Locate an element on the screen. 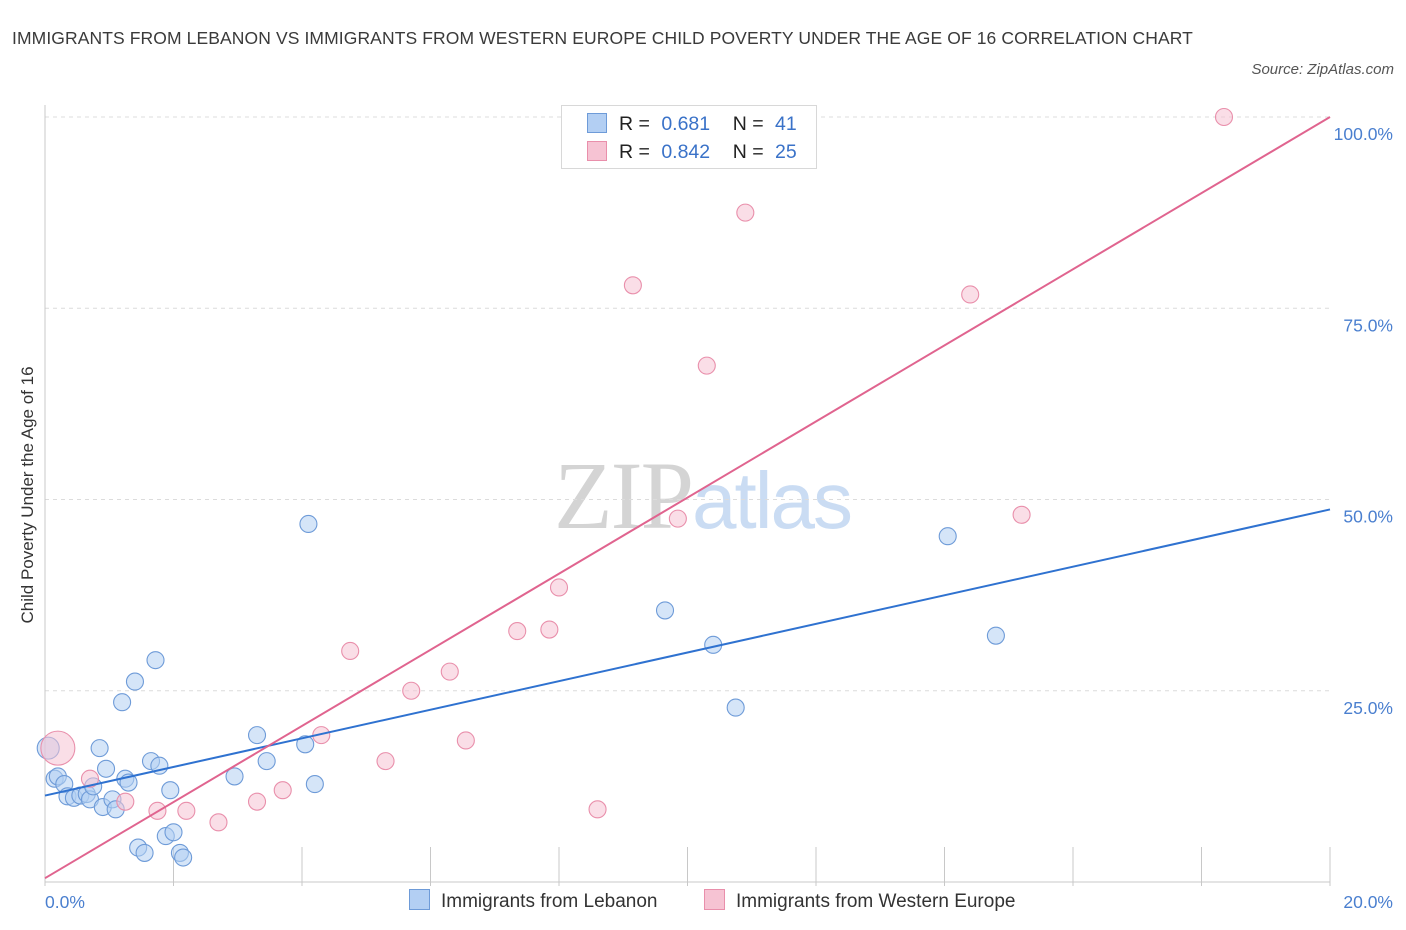 The image size is (1406, 930). legend-r-value: 0.842 is located at coordinates (686, 152).